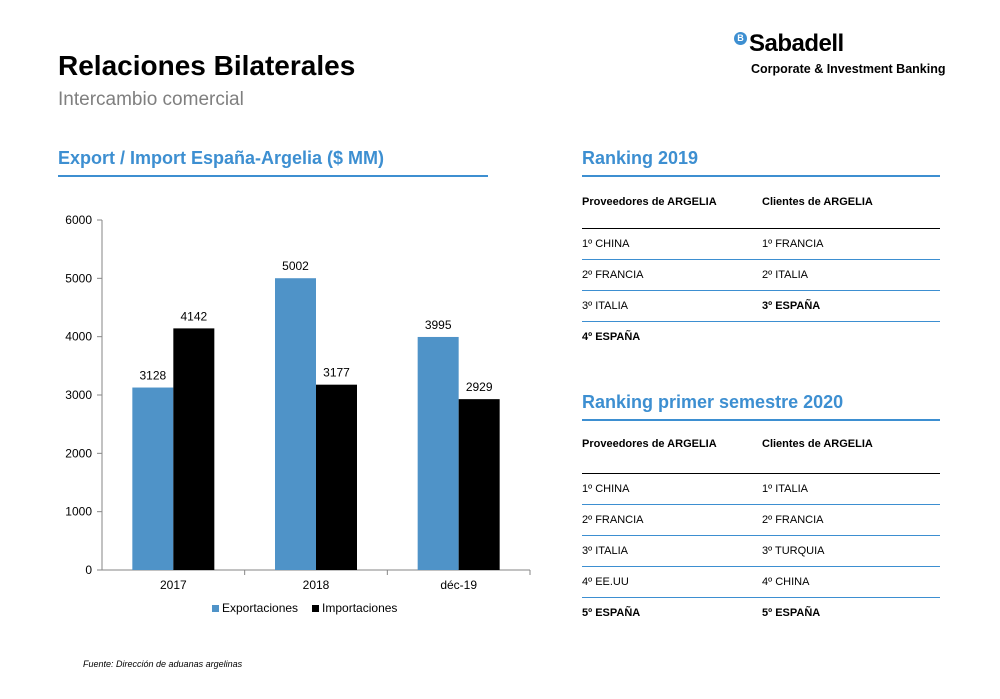 This screenshot has height=699, width=1000. I want to click on legend-swatch-imports, so click(316, 608).